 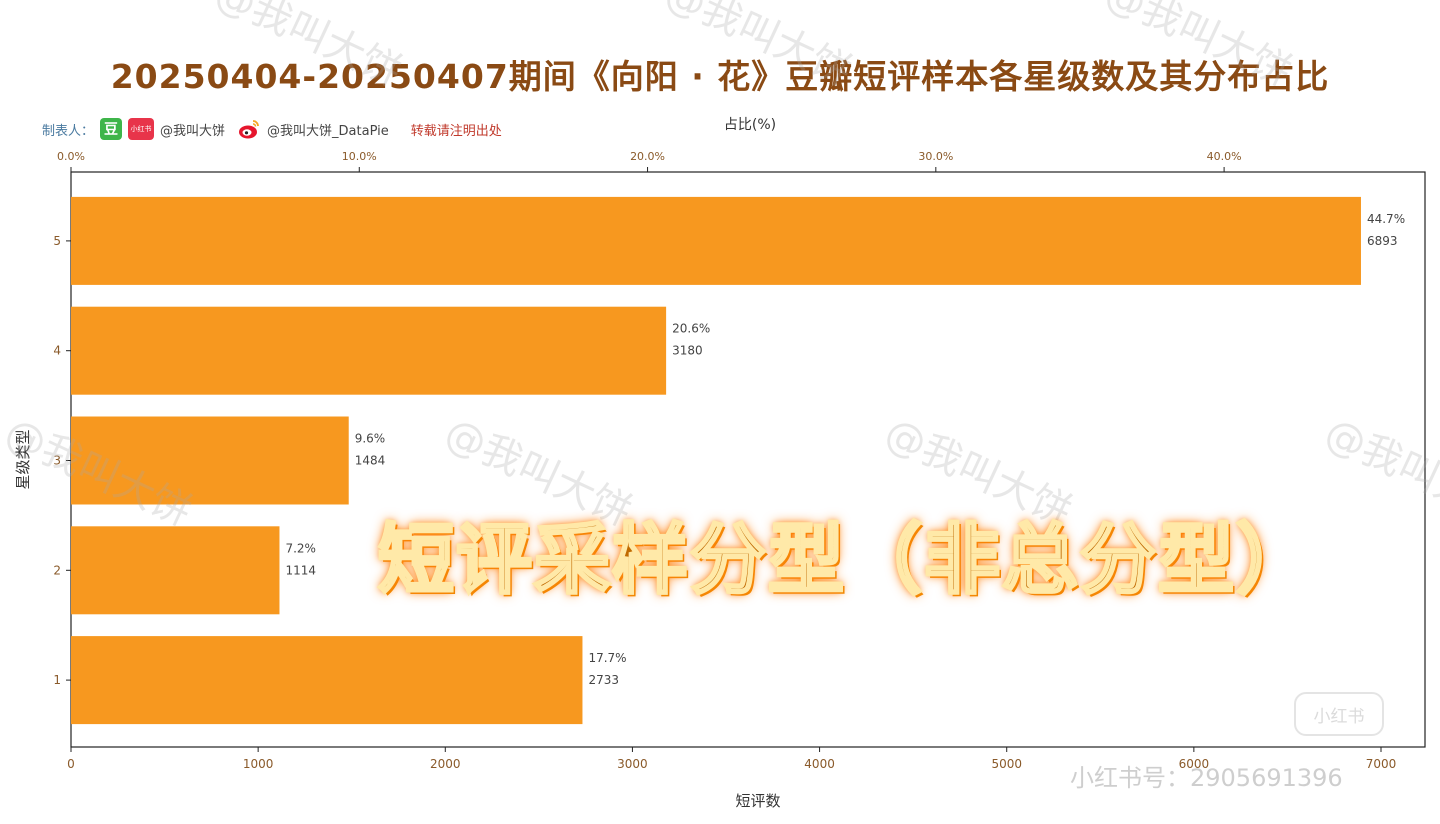 What do you see at coordinates (1206, 778) in the screenshot?
I see `xhs-id-watermark: 小红书号：2905691396` at bounding box center [1206, 778].